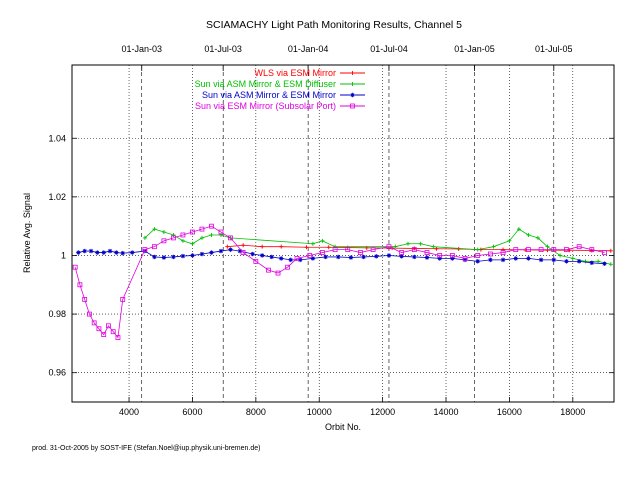 The height and width of the screenshot is (494, 640). What do you see at coordinates (57, 255) in the screenshot?
I see `y-tick-labels: 0.96 0.98 1 1.02 1.04` at bounding box center [57, 255].